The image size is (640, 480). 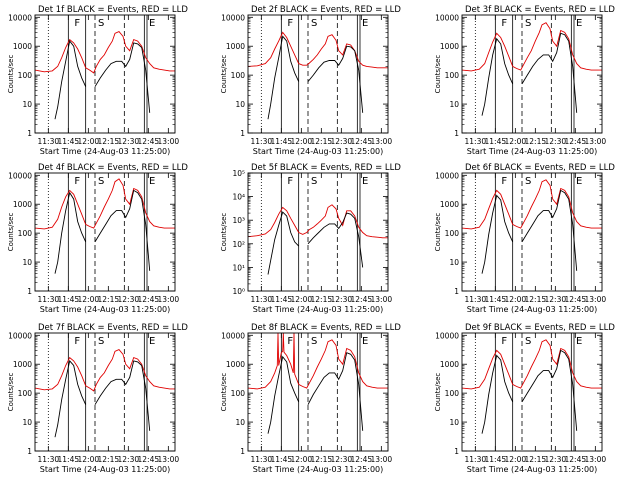 I want to click on chart-title: Det 5f BLACK = Events, RED = LLD, so click(x=326, y=168).